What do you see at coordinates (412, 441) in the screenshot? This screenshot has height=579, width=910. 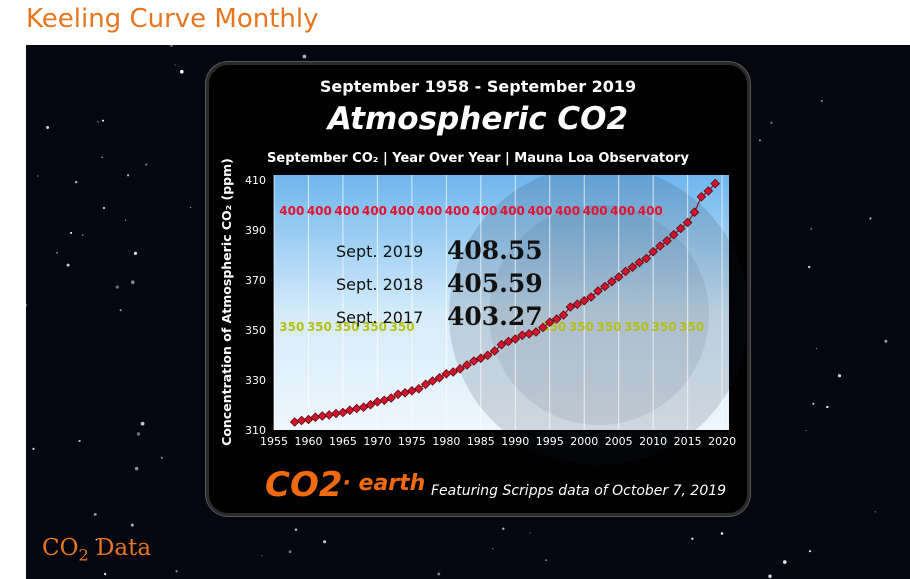 I see `x-tick-label: 1975` at bounding box center [412, 441].